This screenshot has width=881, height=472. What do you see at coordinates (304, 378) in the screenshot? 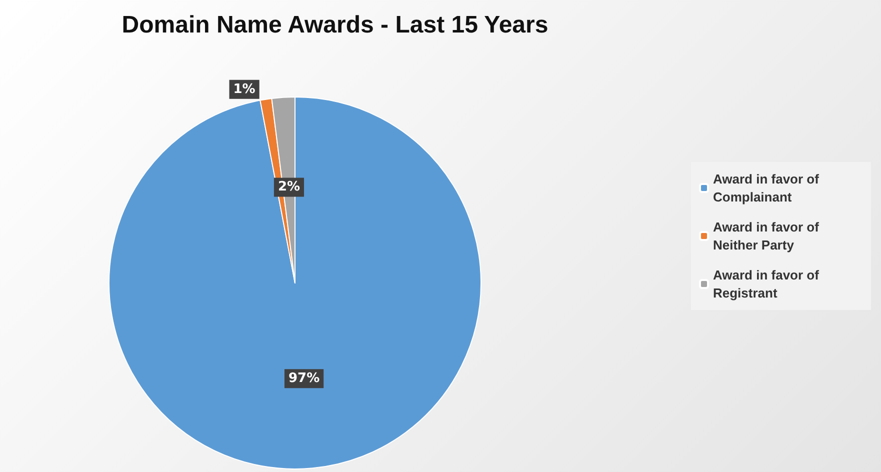
I see `data-label: 97%` at bounding box center [304, 378].